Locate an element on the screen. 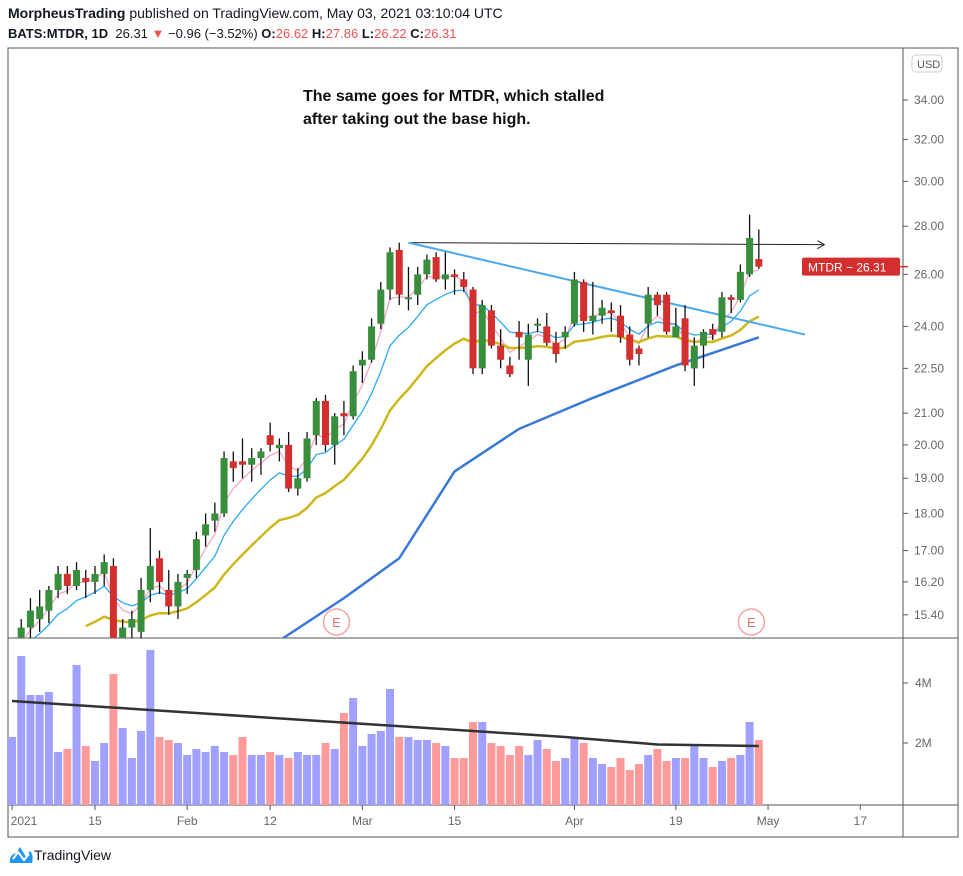 The height and width of the screenshot is (876, 963). volume-ma-line is located at coordinates (385, 723).